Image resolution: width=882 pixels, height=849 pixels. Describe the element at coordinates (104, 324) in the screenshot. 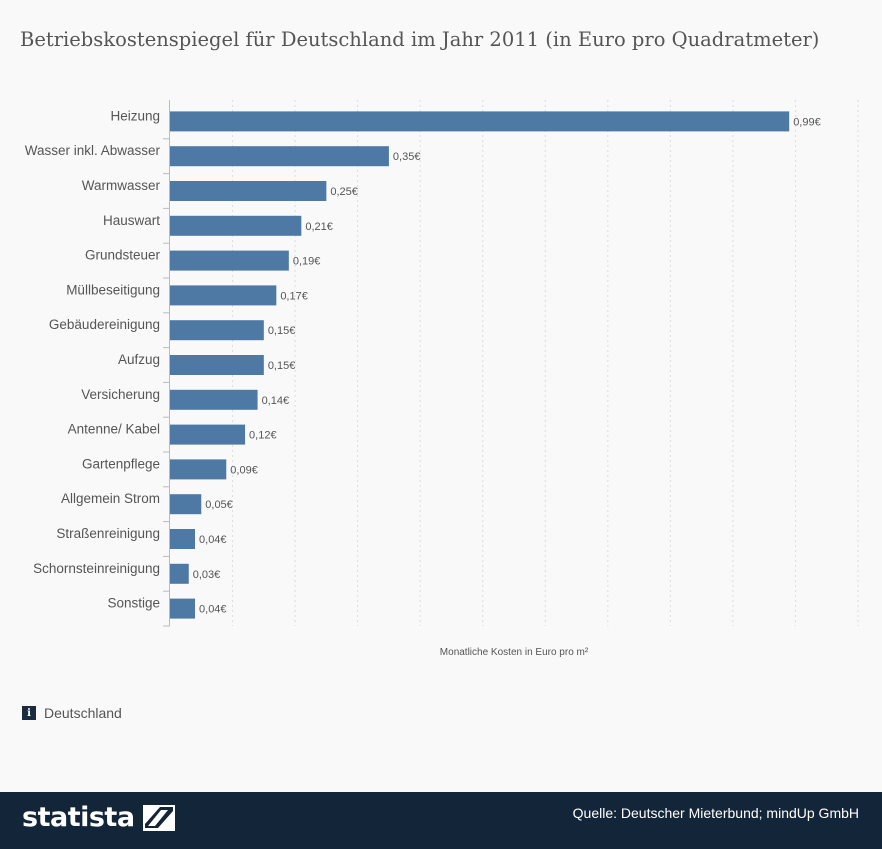

I see `category-label: Gebäudereinigung` at that location.